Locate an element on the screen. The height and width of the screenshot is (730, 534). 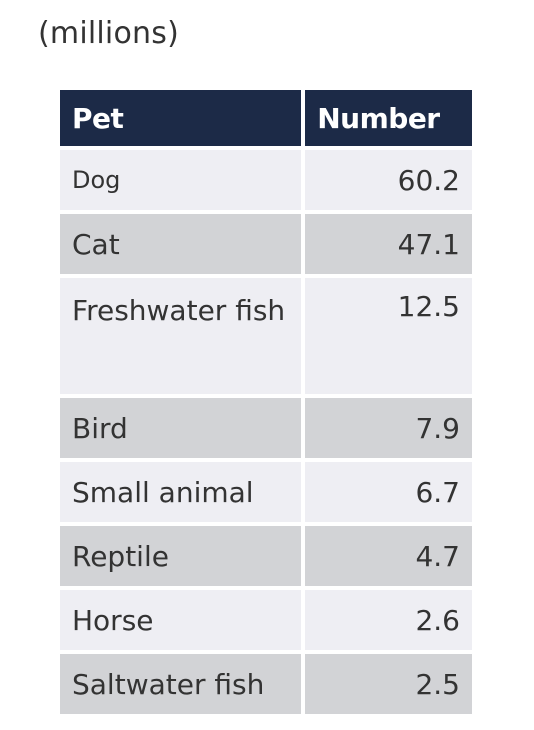
pet-cell: Saltwater fish is located at coordinates (183, 686).